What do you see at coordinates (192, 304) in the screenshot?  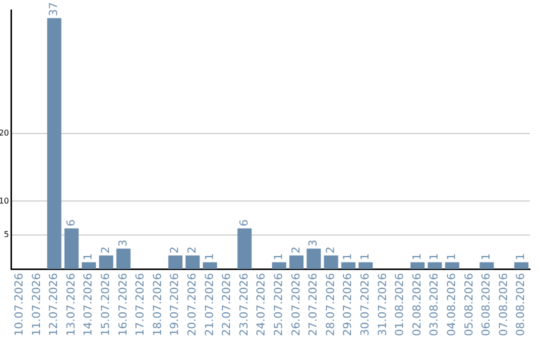 I see `x-tick-label: 20.07.2026` at bounding box center [192, 304].